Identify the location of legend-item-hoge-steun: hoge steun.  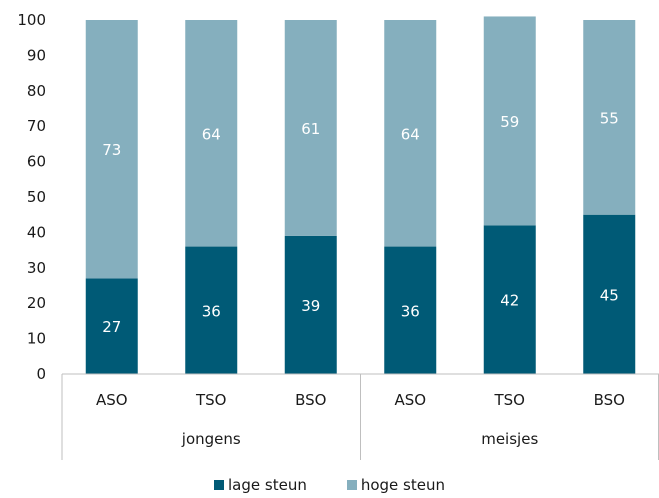
(395, 485).